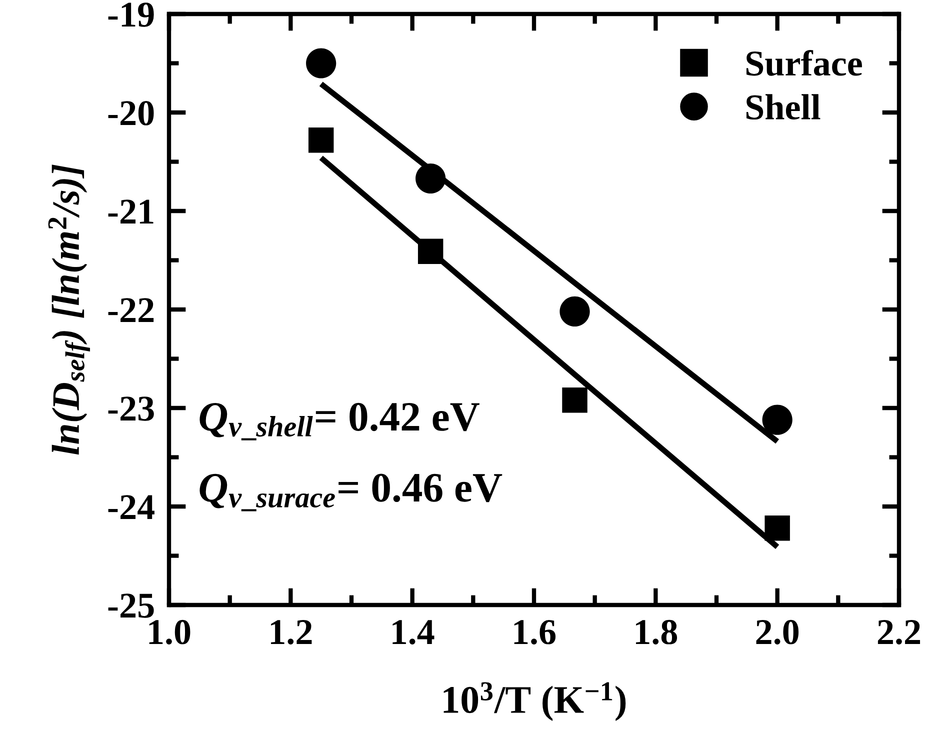  I want to click on x-tick-label: 1.2, so click(291, 632).